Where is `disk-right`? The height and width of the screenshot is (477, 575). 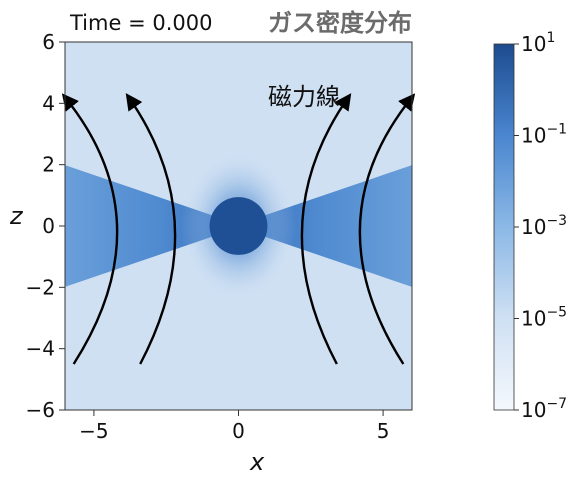 disk-right is located at coordinates (333, 226).